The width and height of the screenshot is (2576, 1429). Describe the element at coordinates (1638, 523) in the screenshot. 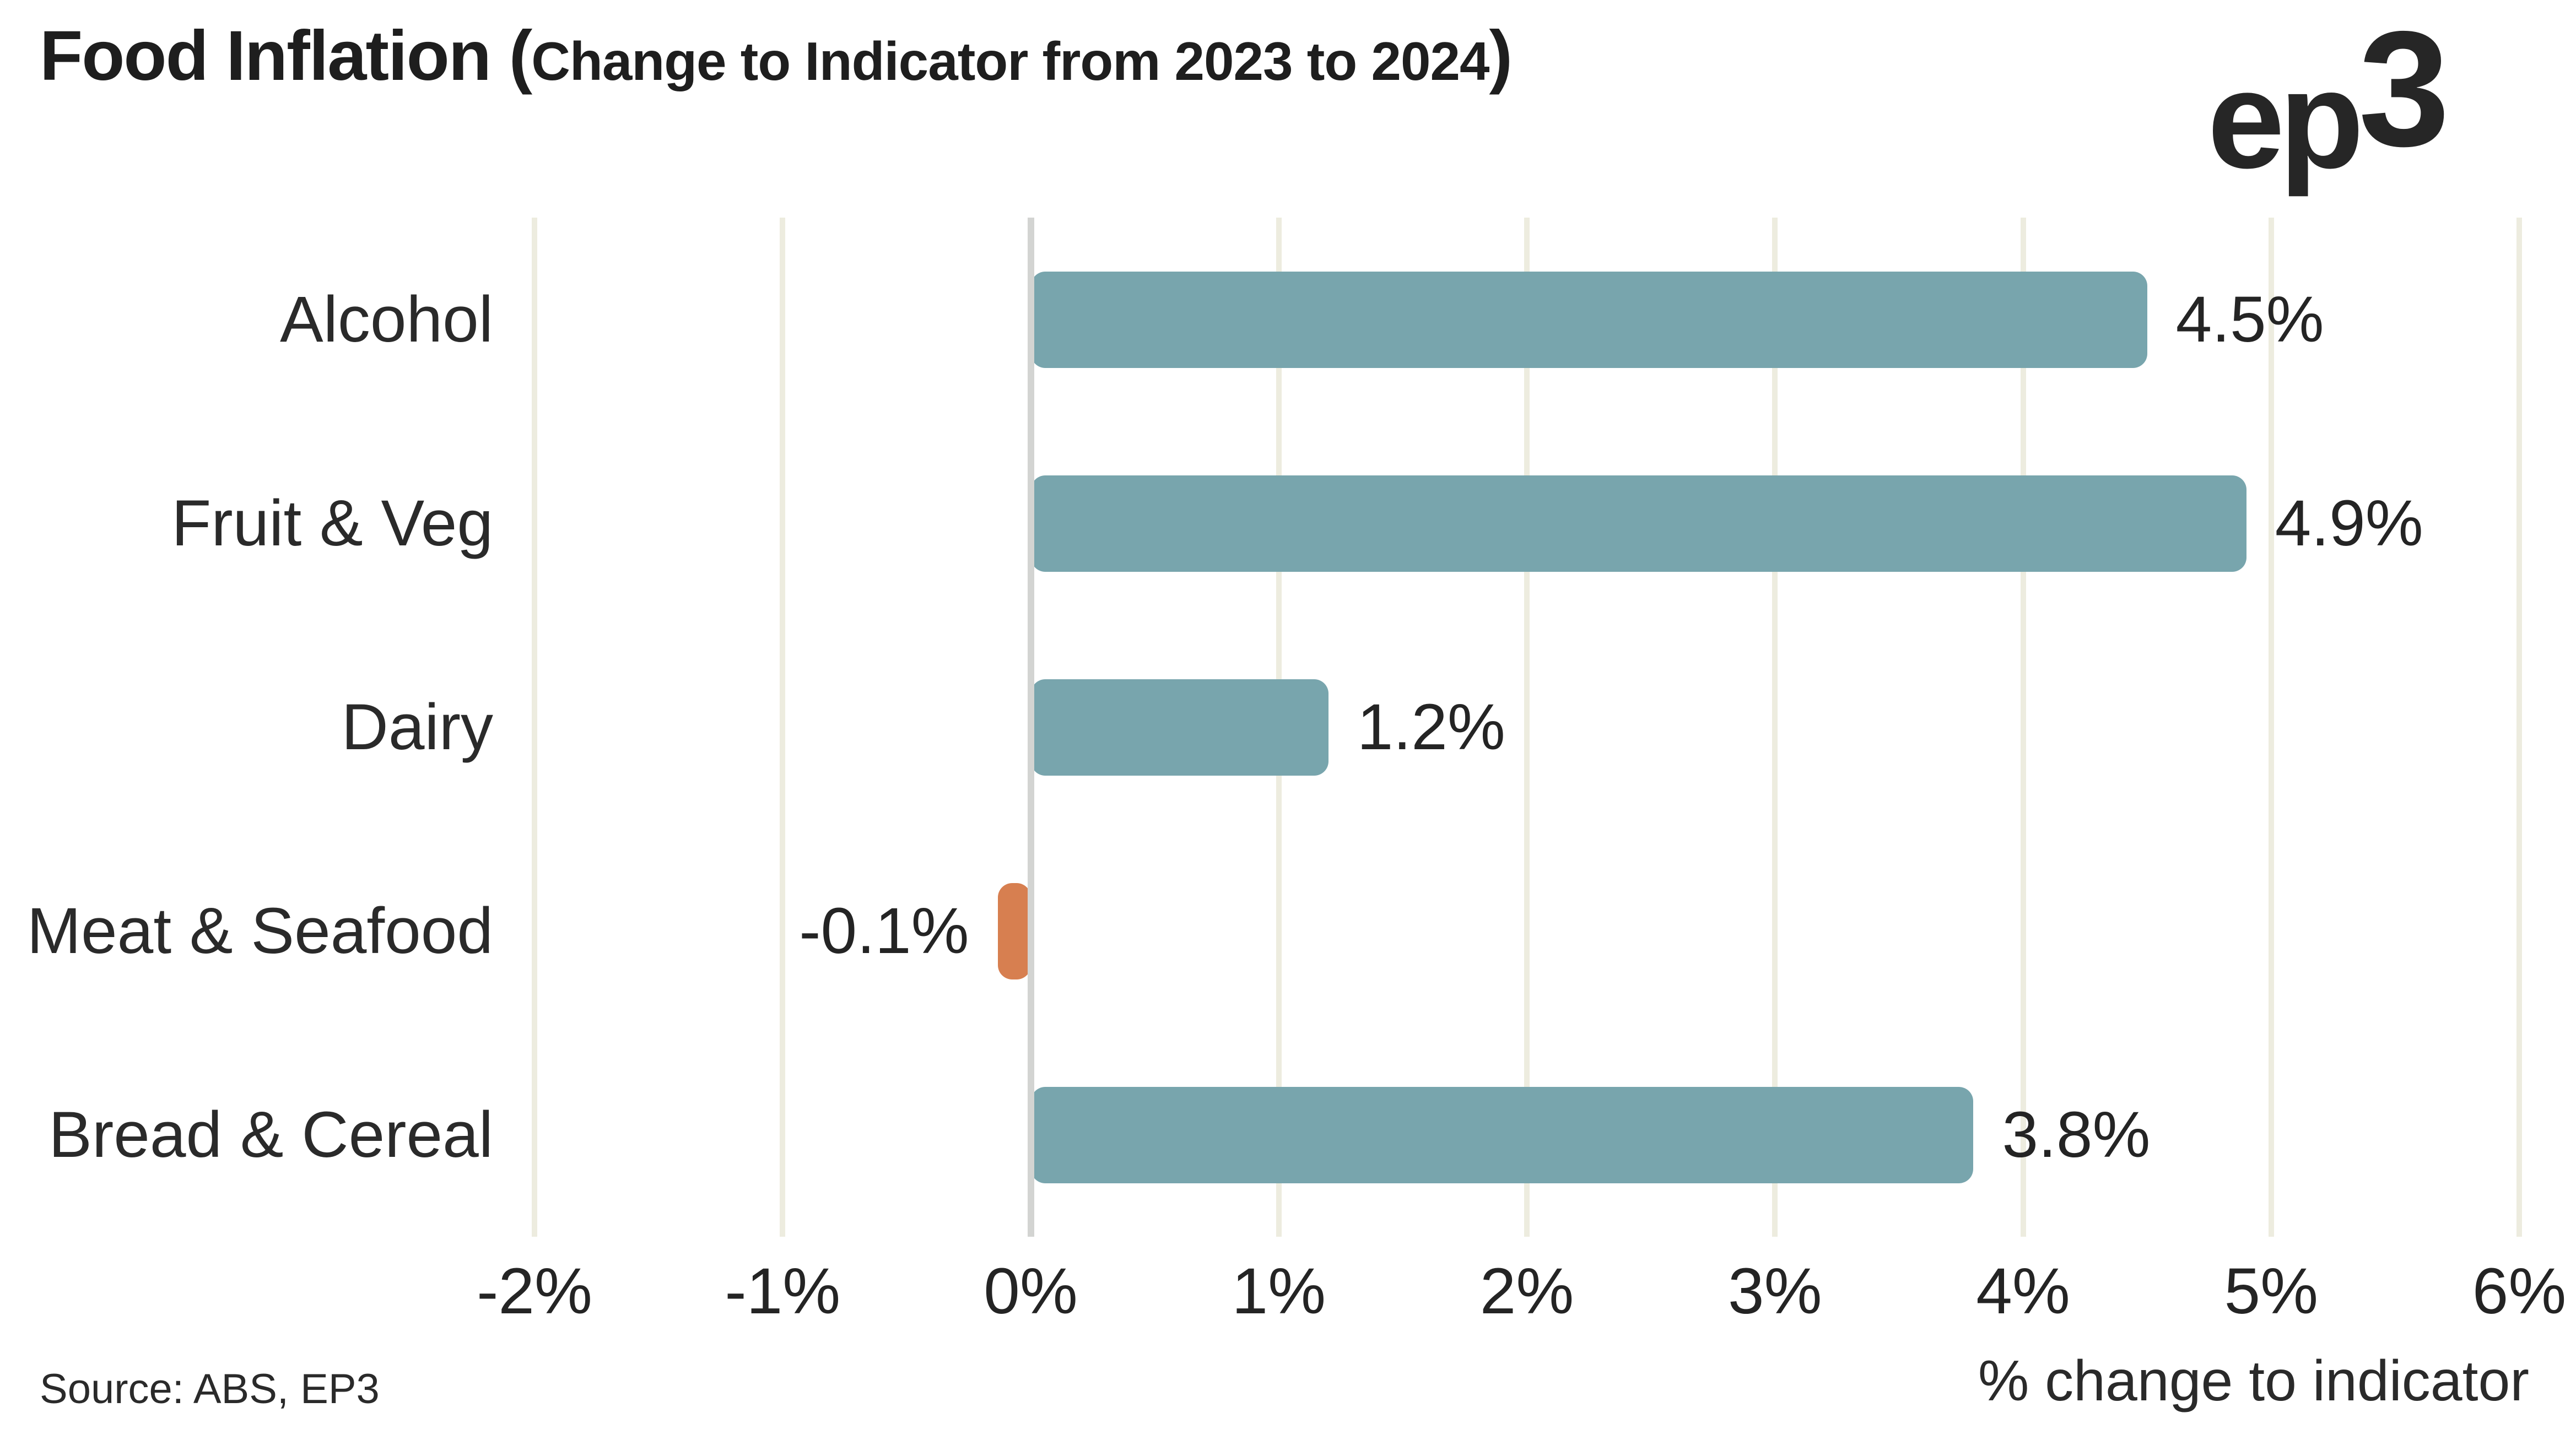

I see `bar-fruit-veg` at that location.